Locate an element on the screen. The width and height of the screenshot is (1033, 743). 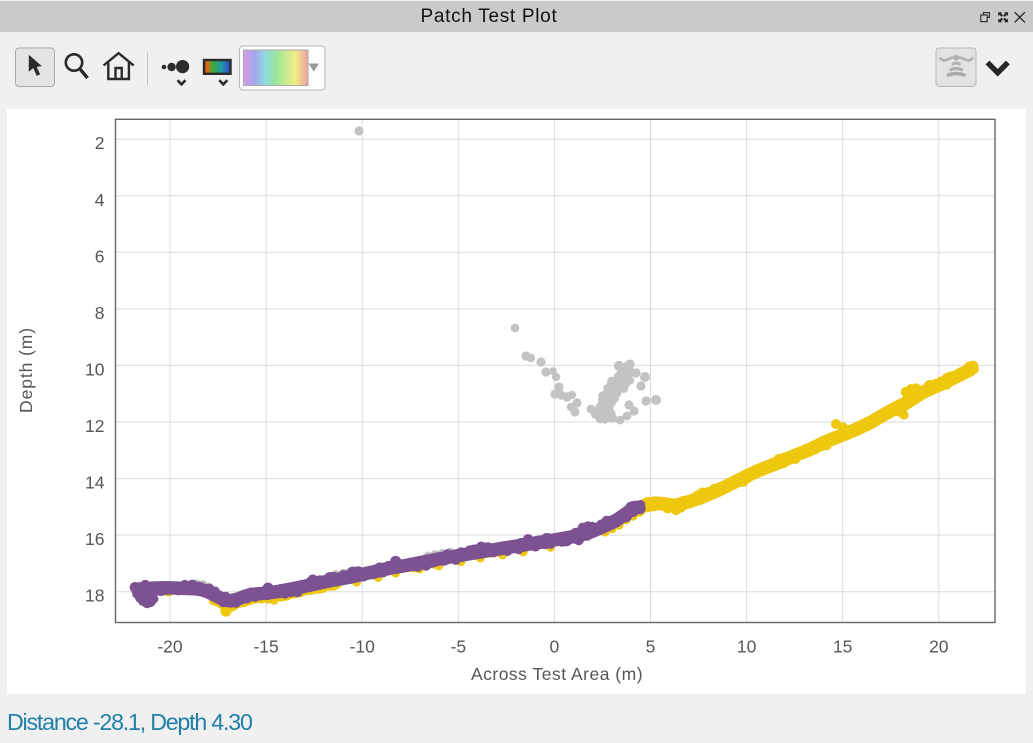
svg-text: 4 is located at coordinates (100, 200).